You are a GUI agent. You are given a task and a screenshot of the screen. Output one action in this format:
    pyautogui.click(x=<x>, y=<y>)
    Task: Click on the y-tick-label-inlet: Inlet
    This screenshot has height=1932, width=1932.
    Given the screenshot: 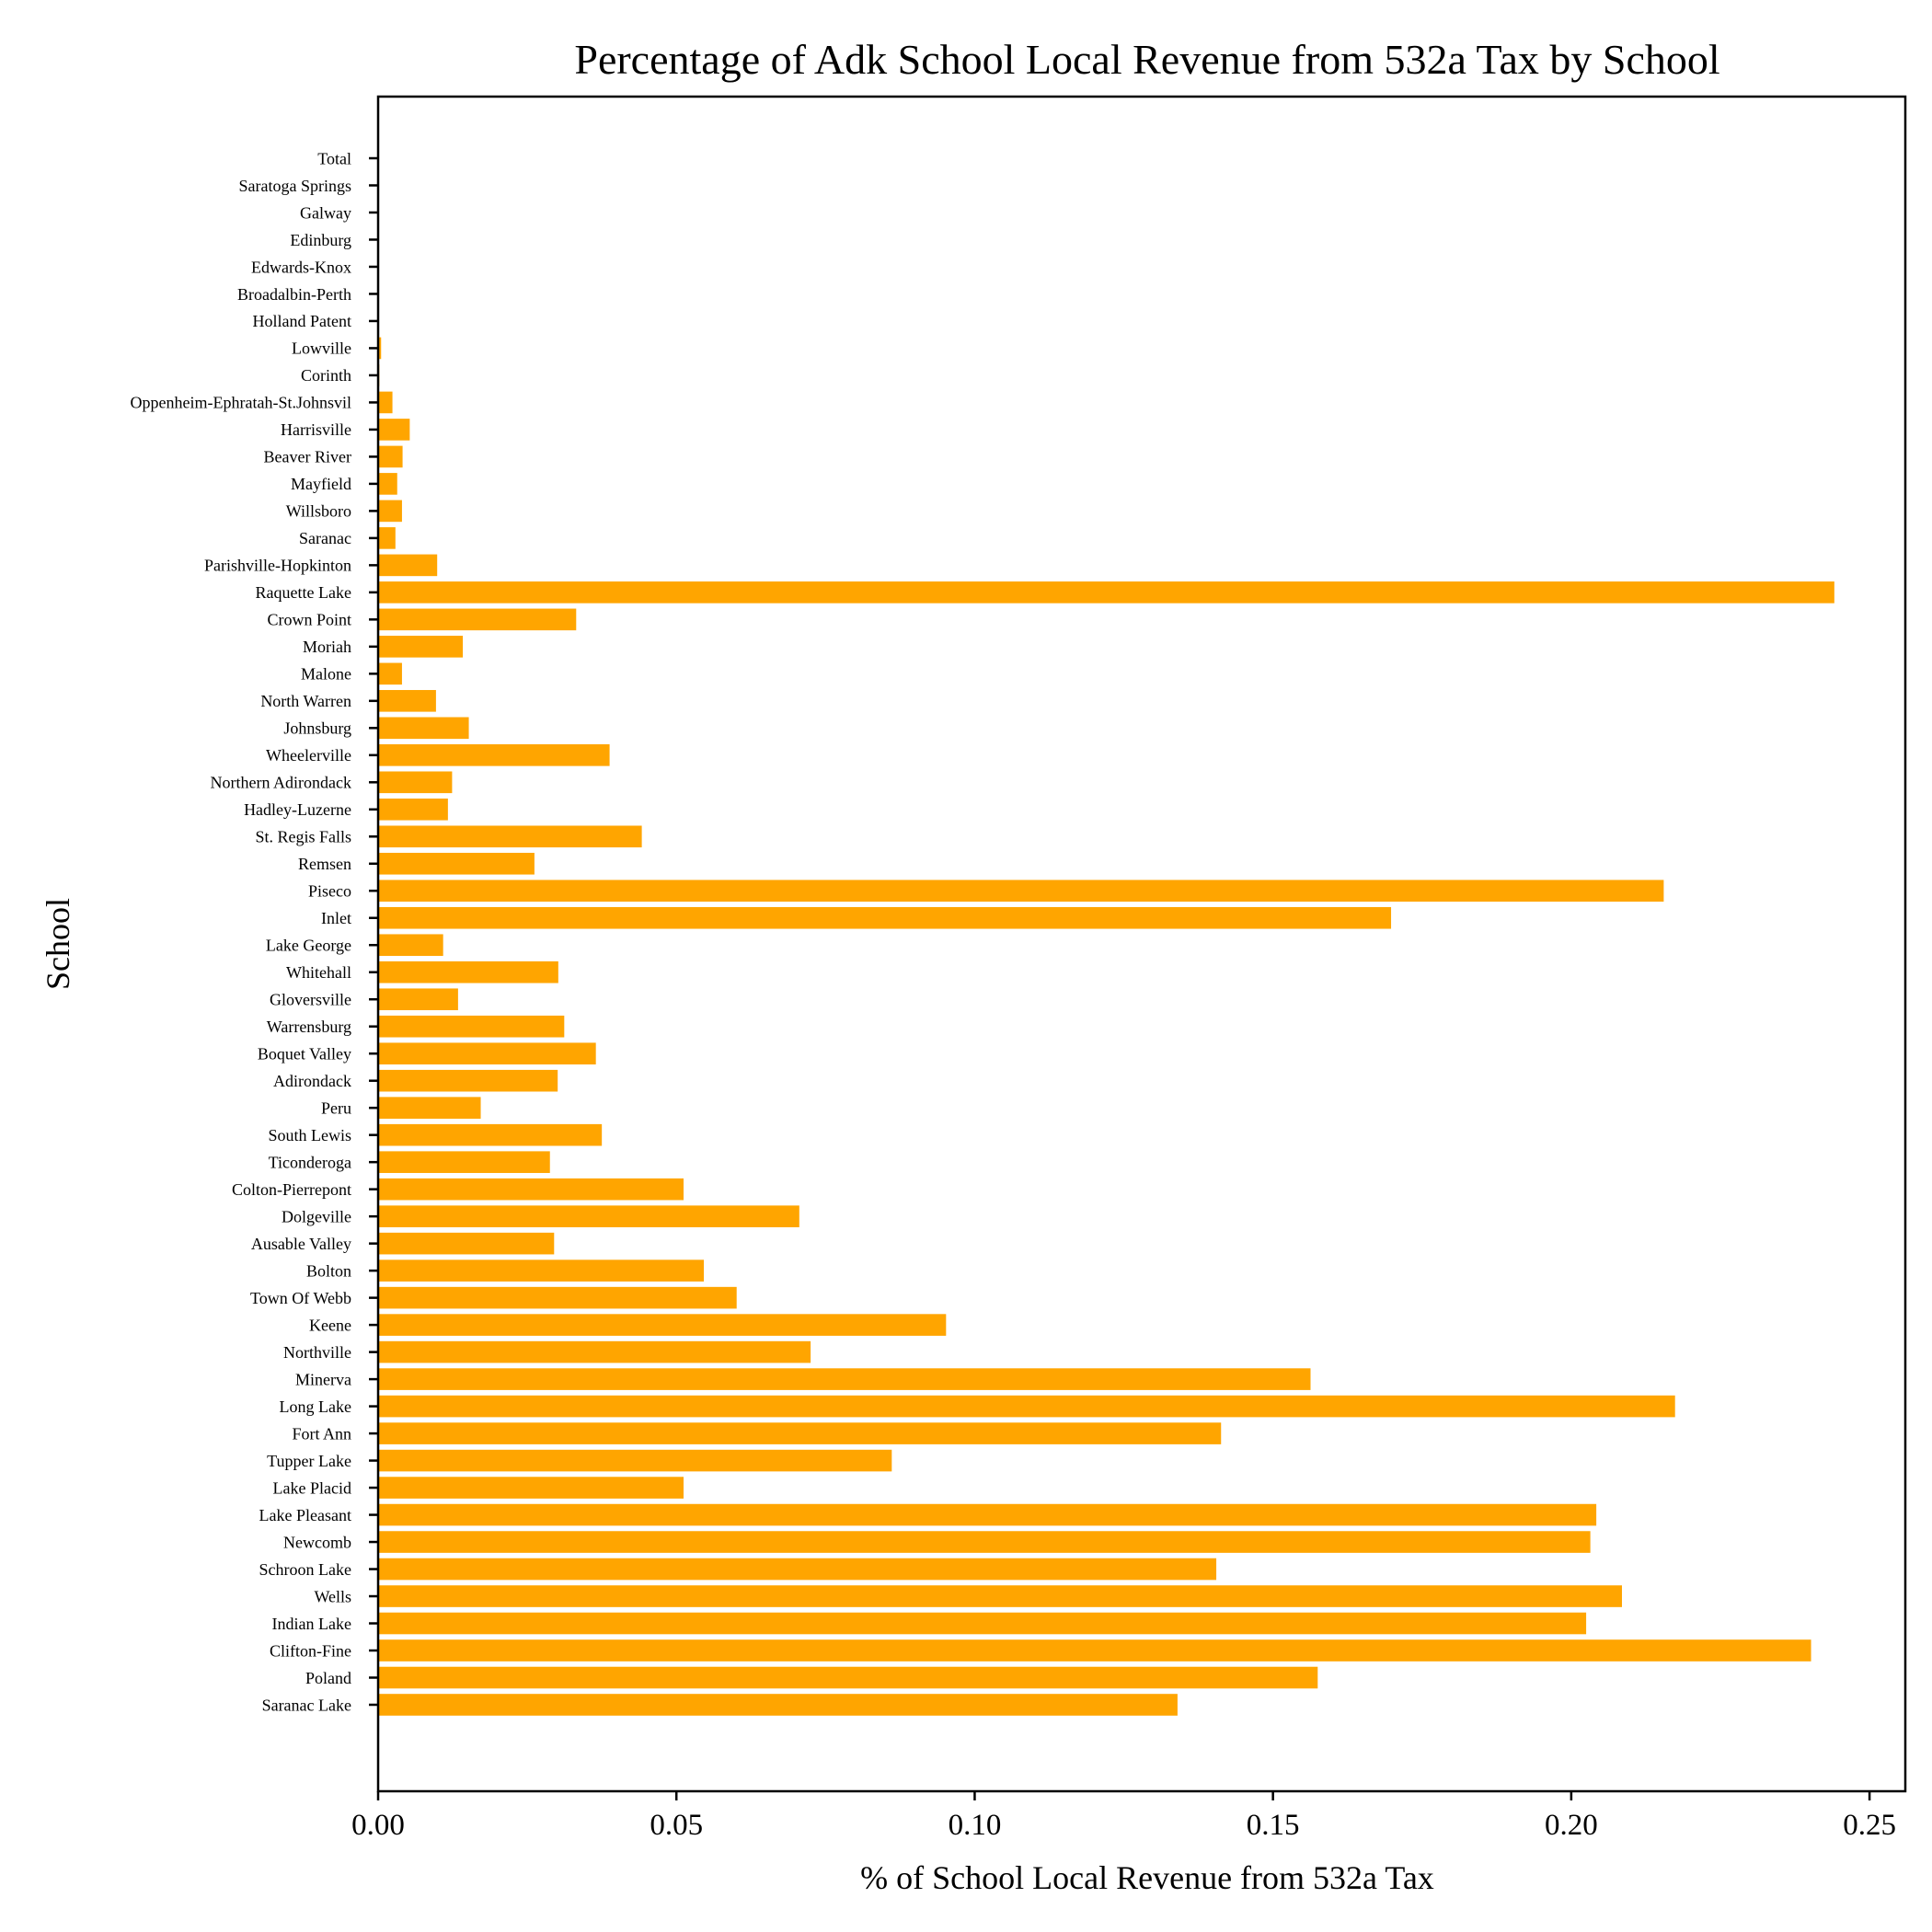 What is the action you would take?
    pyautogui.click(x=336, y=918)
    